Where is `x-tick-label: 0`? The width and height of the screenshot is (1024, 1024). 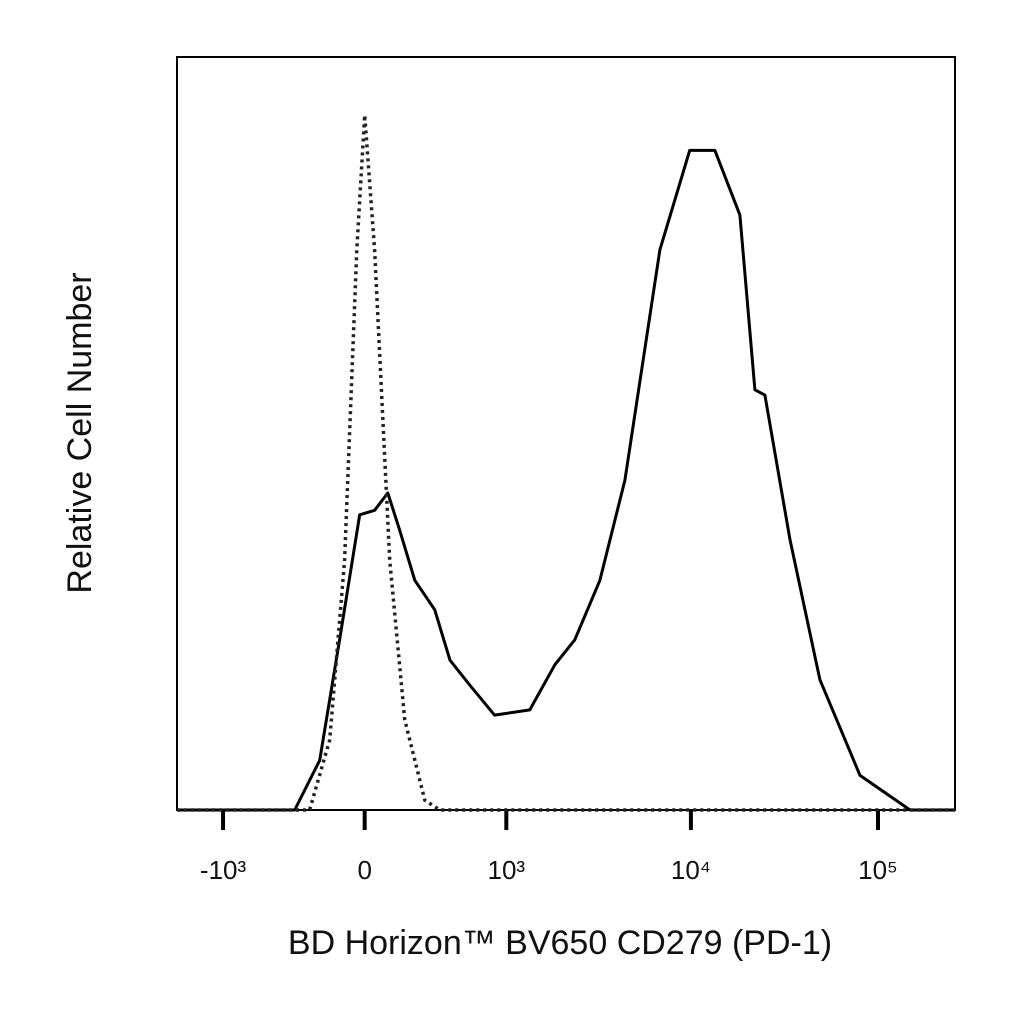
x-tick-label: 0 is located at coordinates (364, 870).